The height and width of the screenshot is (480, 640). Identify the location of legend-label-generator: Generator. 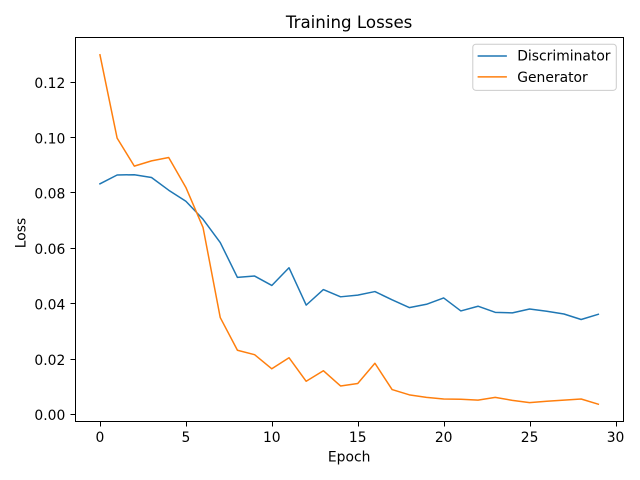
(552, 78).